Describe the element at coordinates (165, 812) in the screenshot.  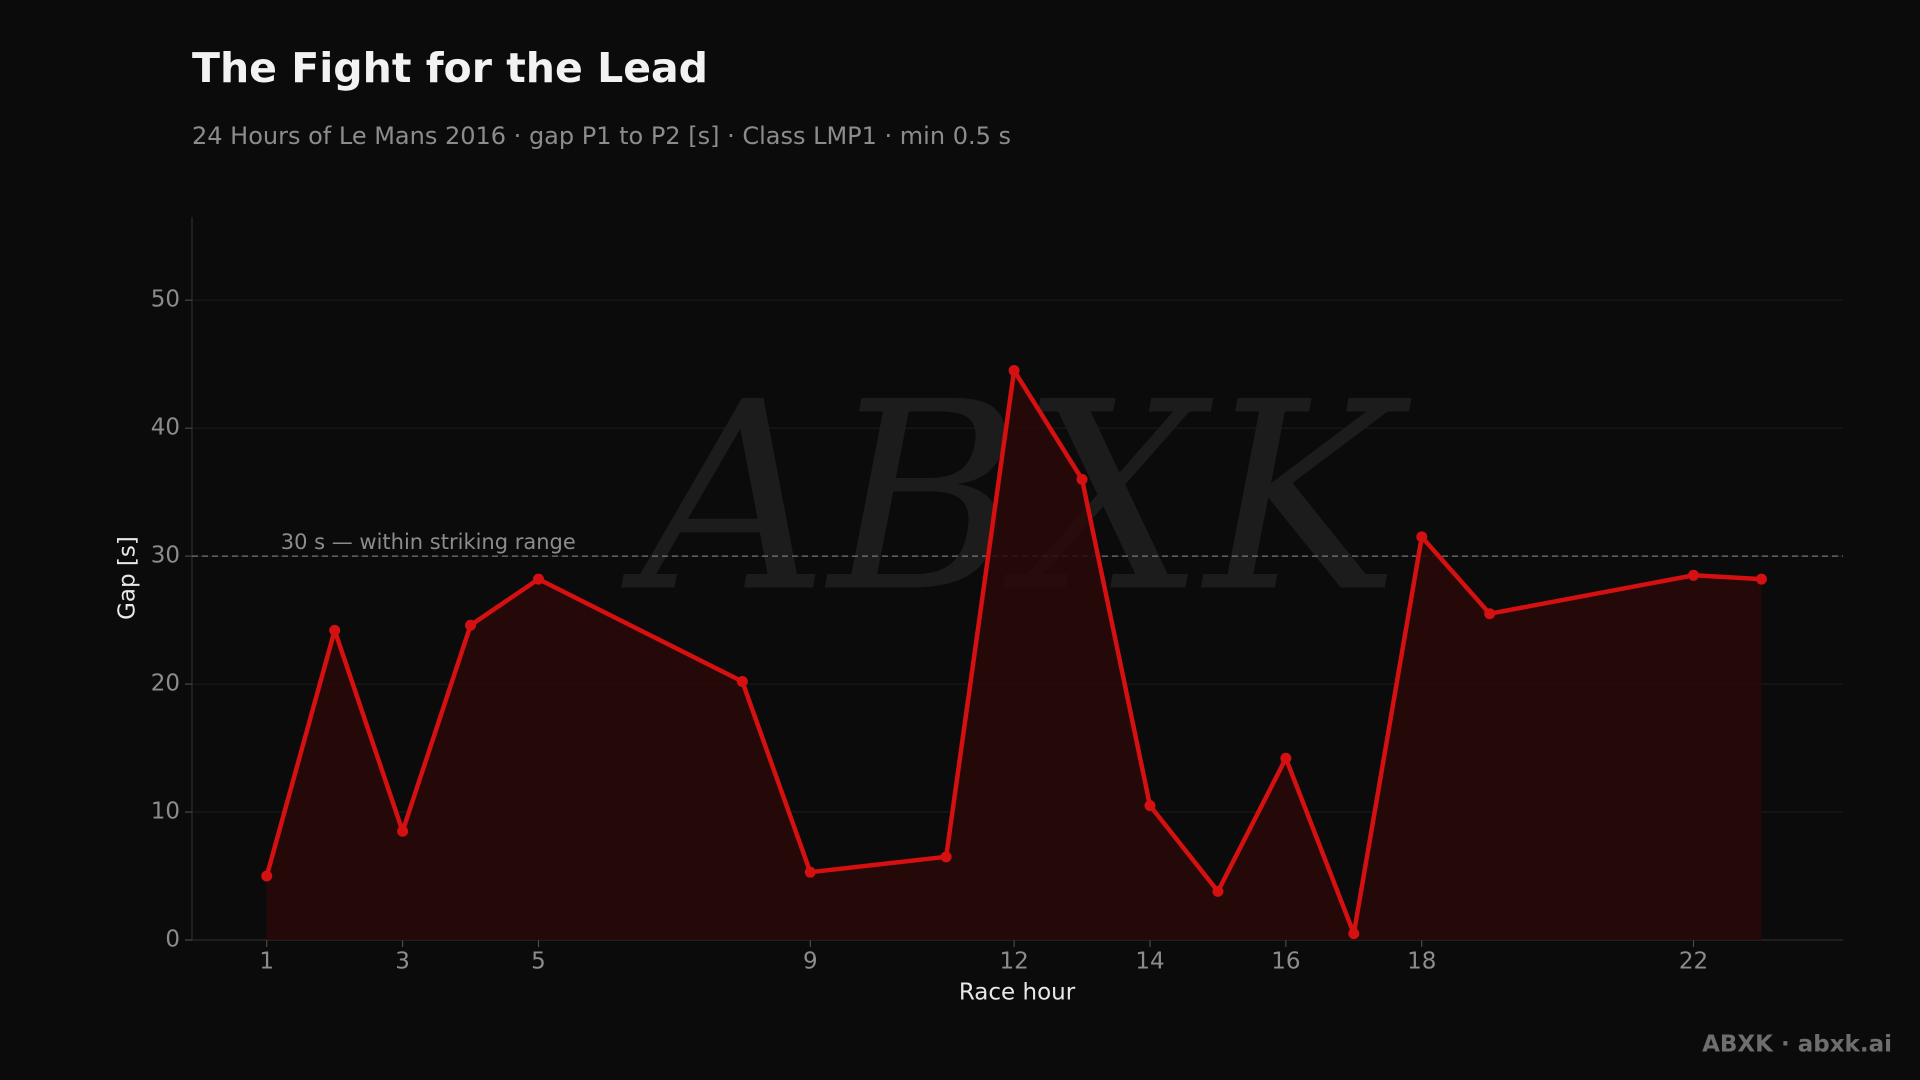
I see `y-tick-label: 10` at that location.